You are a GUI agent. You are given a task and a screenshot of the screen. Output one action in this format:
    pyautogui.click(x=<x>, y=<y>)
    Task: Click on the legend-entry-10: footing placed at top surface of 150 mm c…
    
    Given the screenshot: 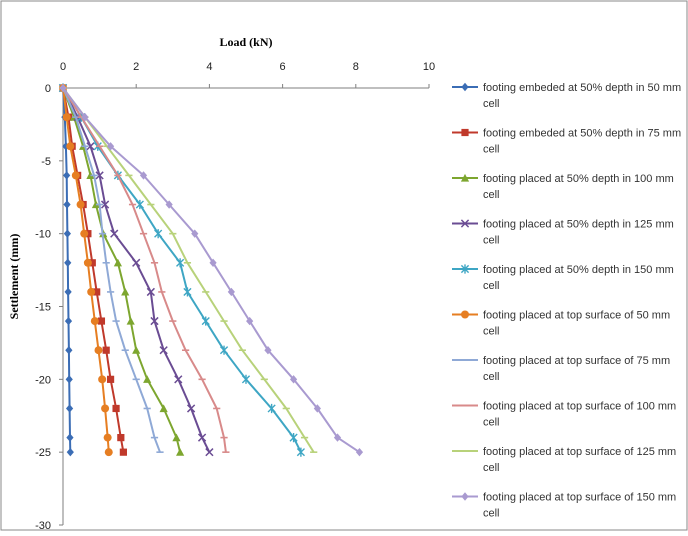 What is the action you would take?
    pyautogui.click(x=564, y=506)
    